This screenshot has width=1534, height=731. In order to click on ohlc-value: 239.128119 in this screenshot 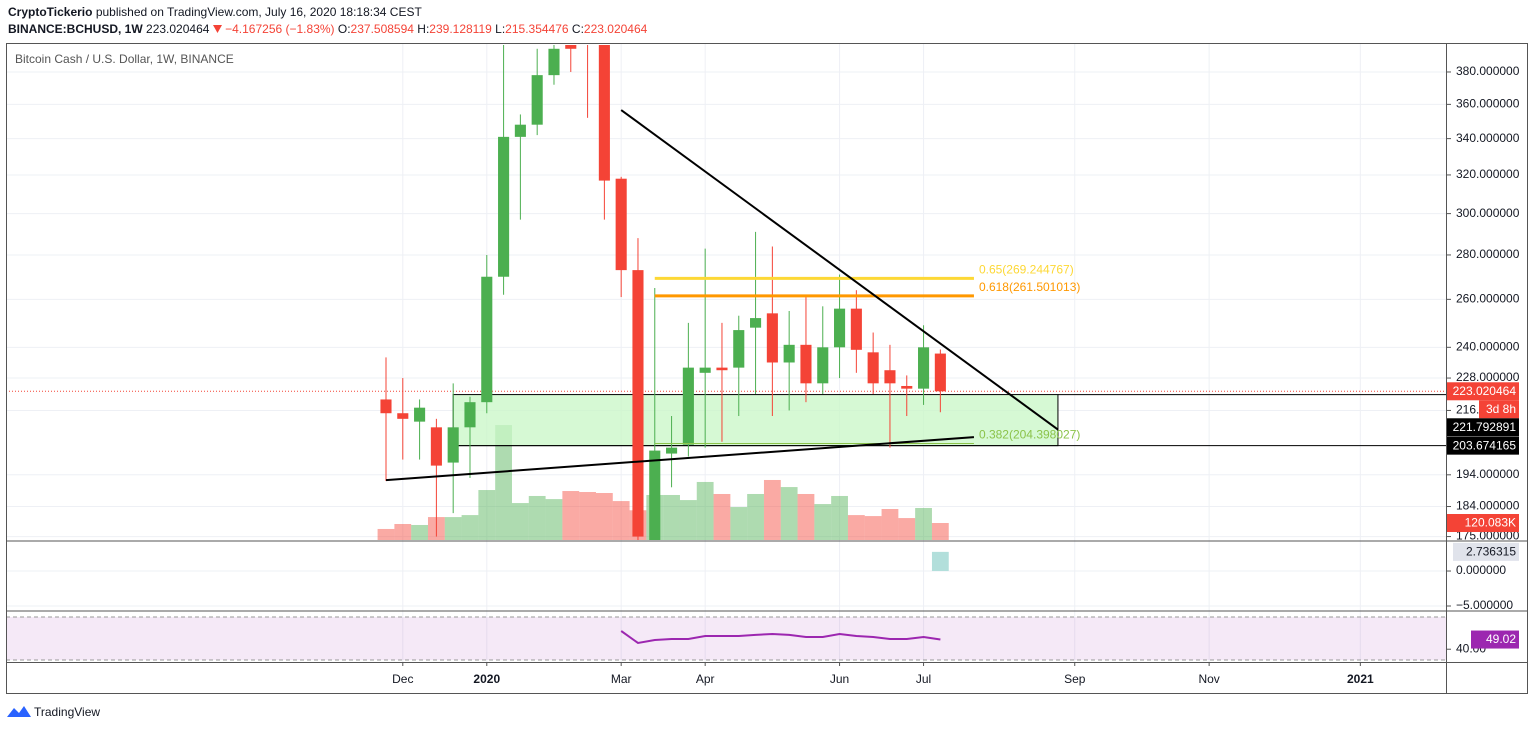, I will do `click(460, 29)`.